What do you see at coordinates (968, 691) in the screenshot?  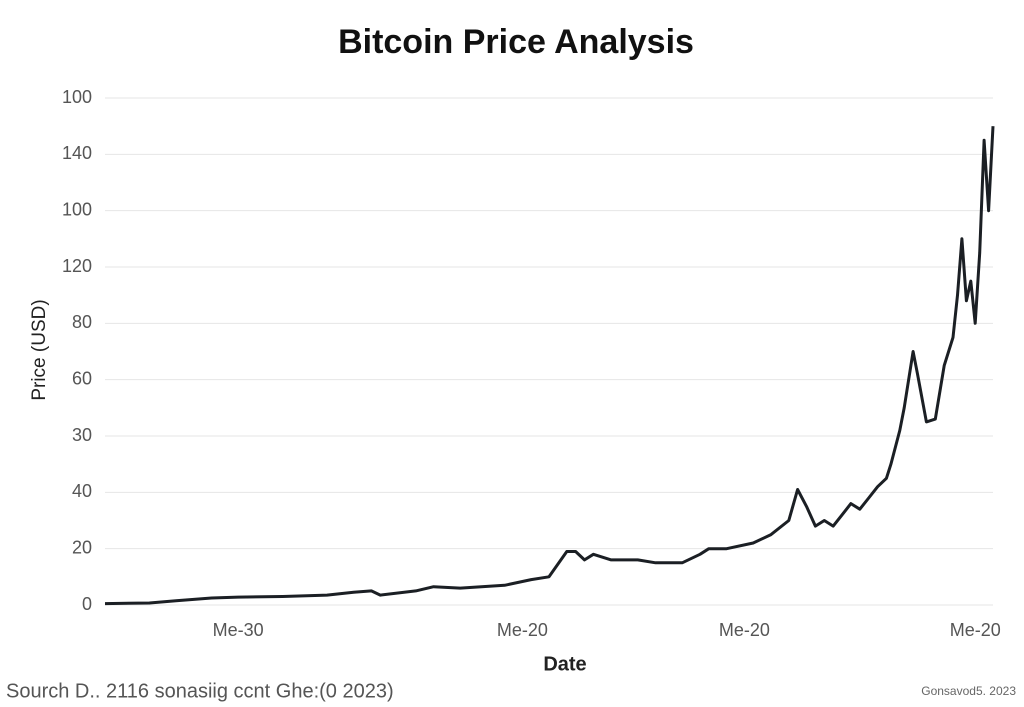 I see `credit-note: Gonsavod5. 2023` at bounding box center [968, 691].